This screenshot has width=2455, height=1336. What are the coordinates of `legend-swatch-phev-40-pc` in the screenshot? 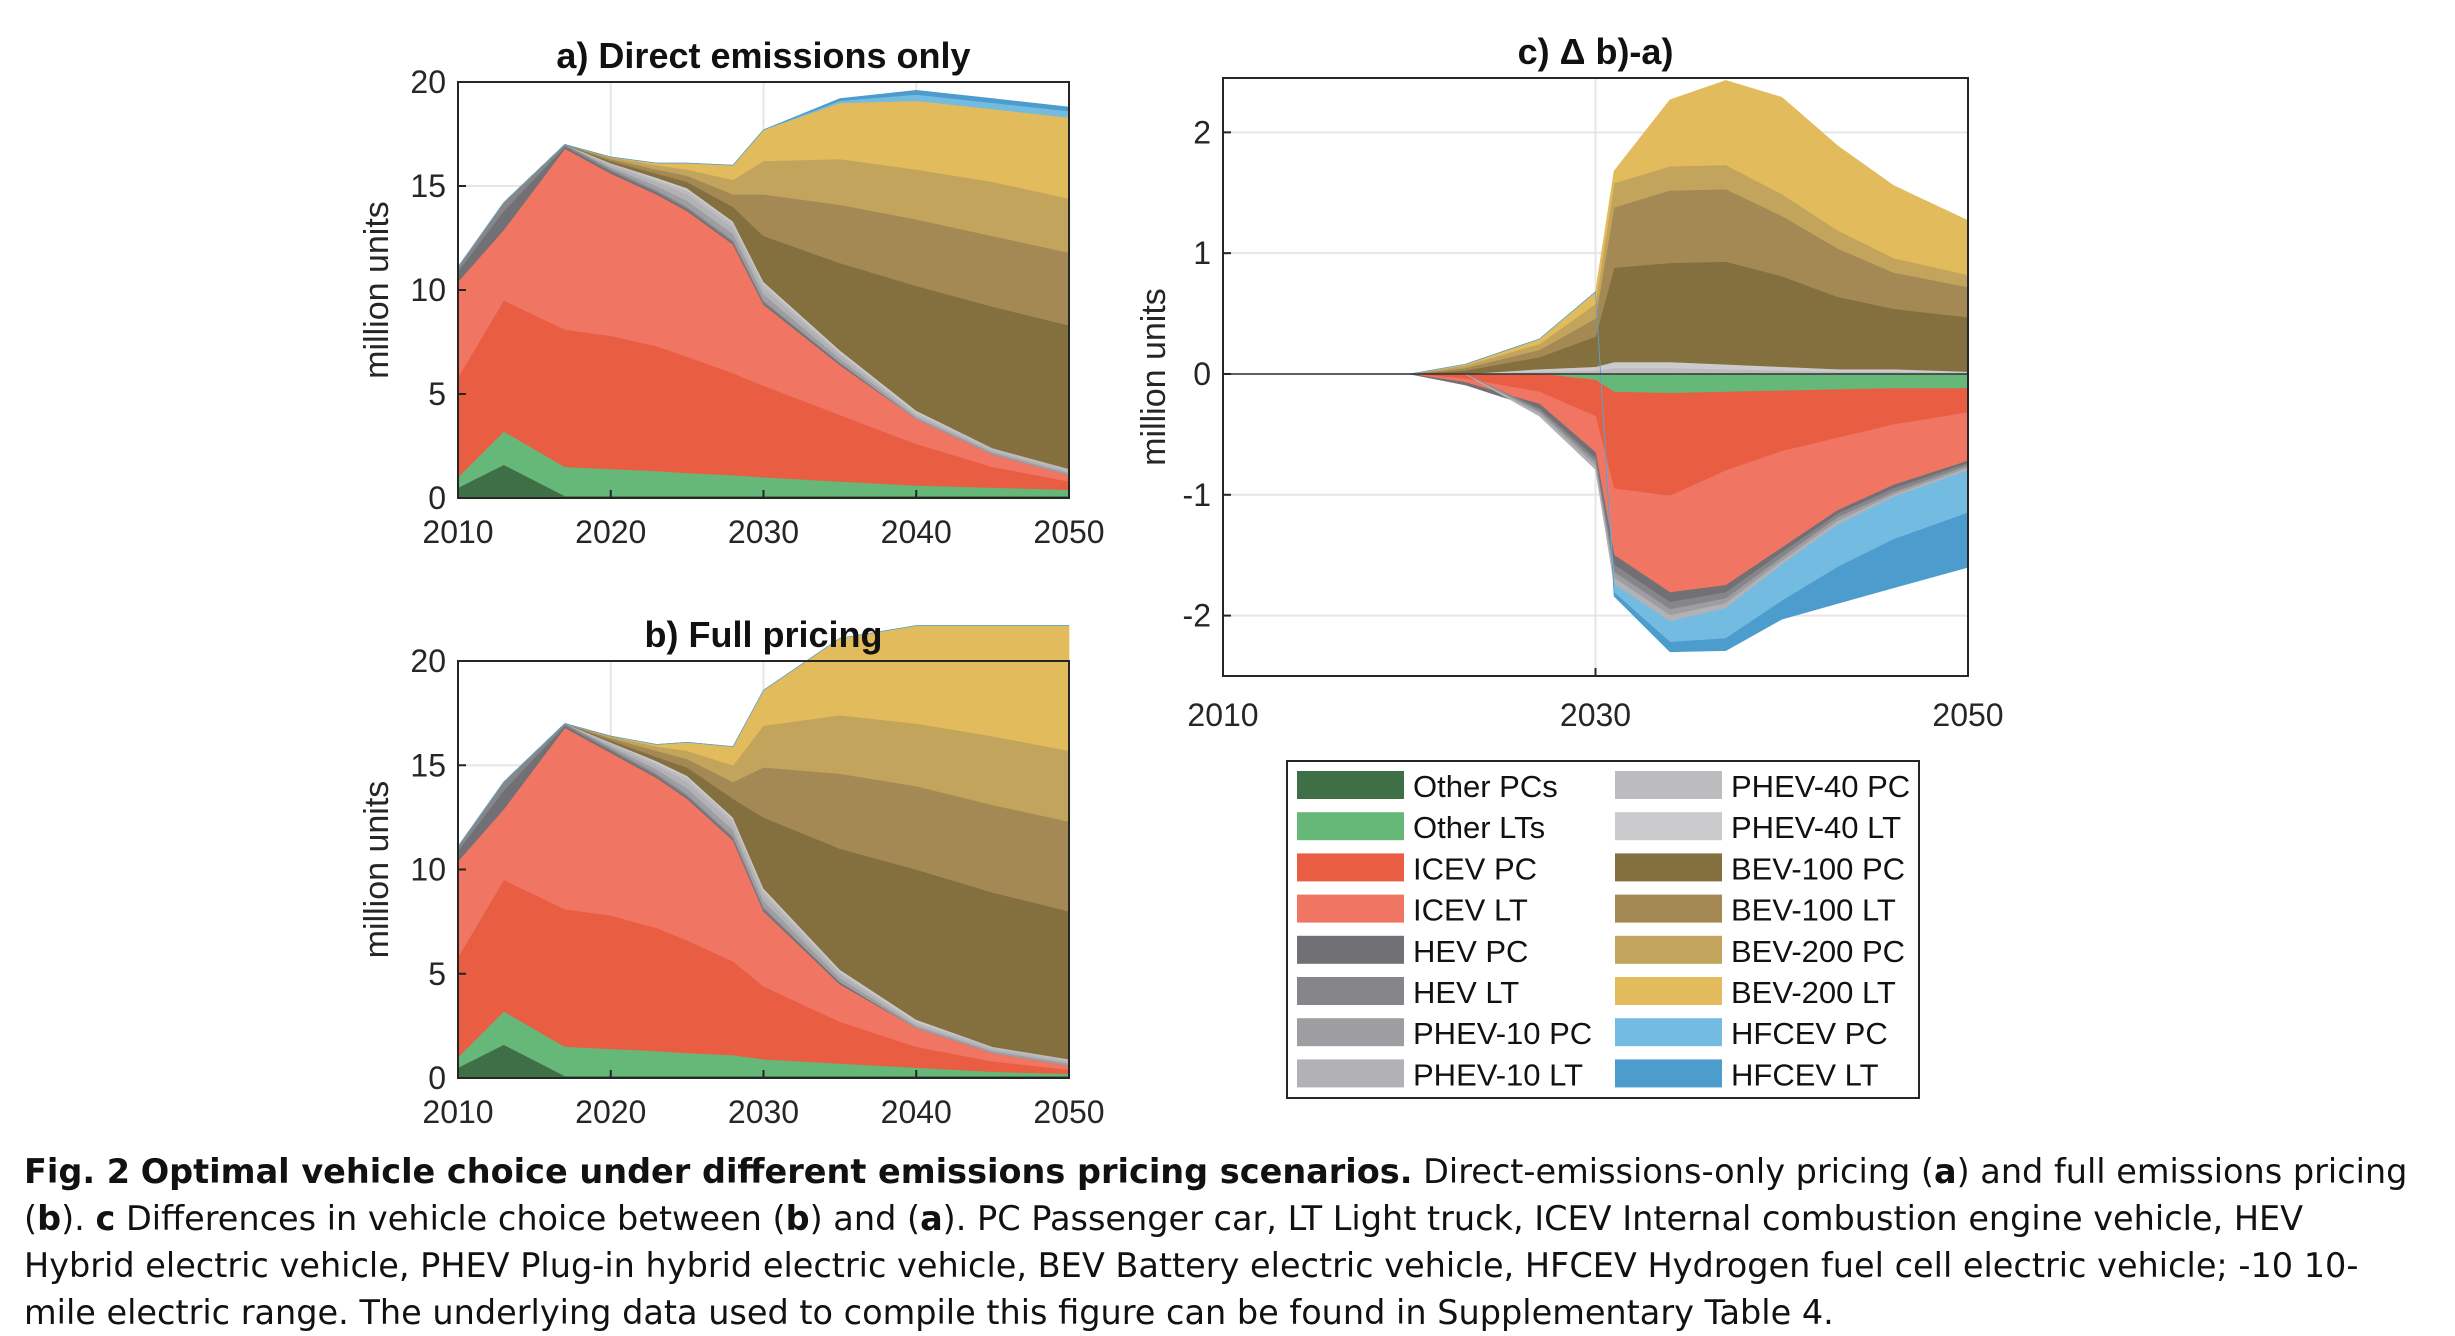 It's located at (1668, 785).